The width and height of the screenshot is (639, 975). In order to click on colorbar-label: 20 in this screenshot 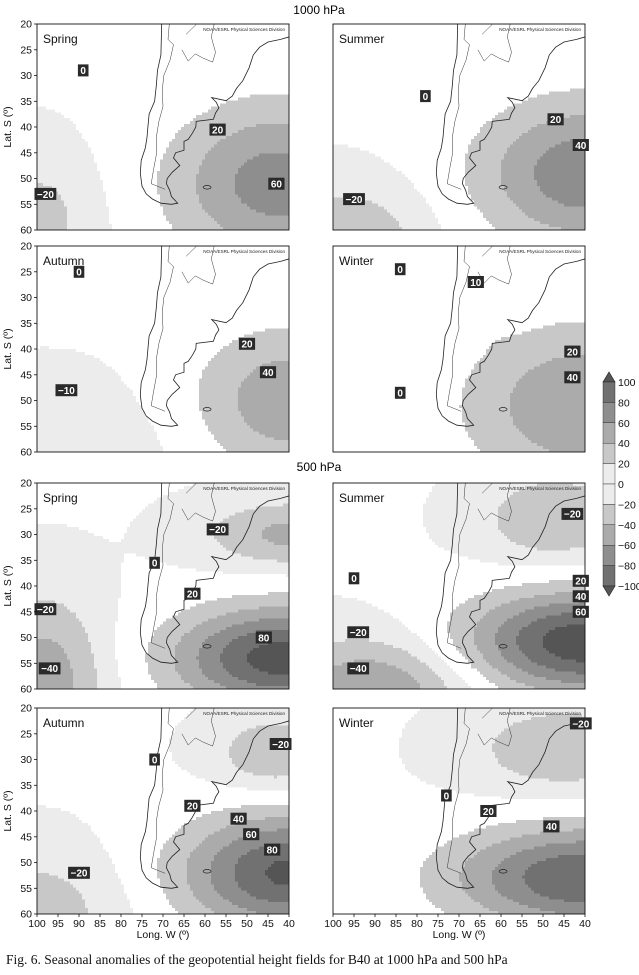, I will do `click(624, 465)`.